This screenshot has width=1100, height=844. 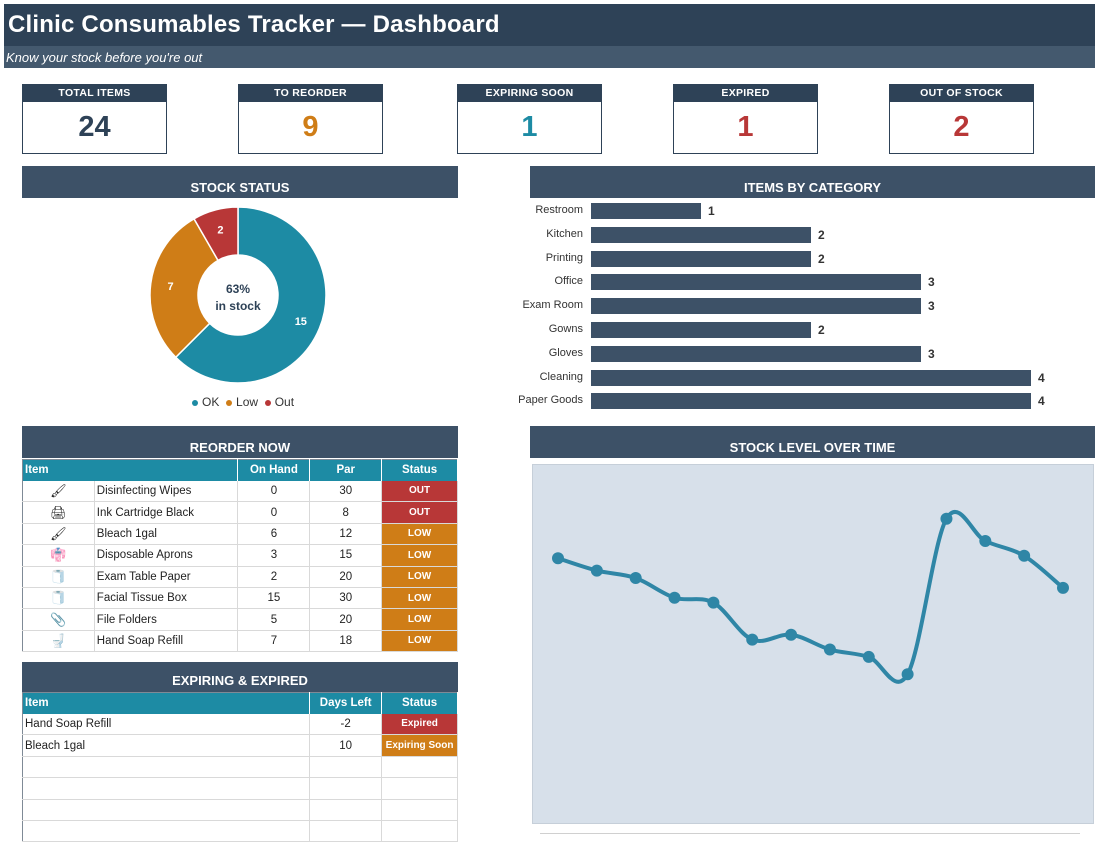 I want to click on item-name: File Folders, so click(x=166, y=619).